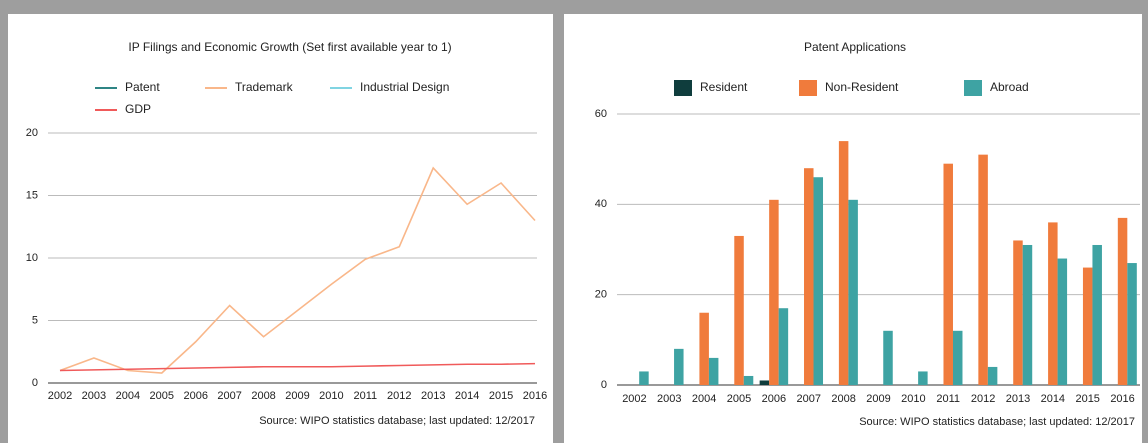 Image resolution: width=1148 pixels, height=443 pixels. Describe the element at coordinates (724, 87) in the screenshot. I see `legend-label: Resident` at that location.